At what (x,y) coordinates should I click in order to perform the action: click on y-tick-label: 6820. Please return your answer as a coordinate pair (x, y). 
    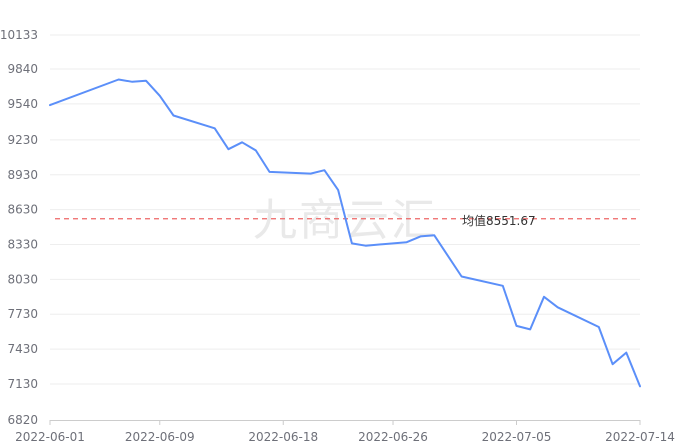
    Looking at the image, I should click on (22, 420).